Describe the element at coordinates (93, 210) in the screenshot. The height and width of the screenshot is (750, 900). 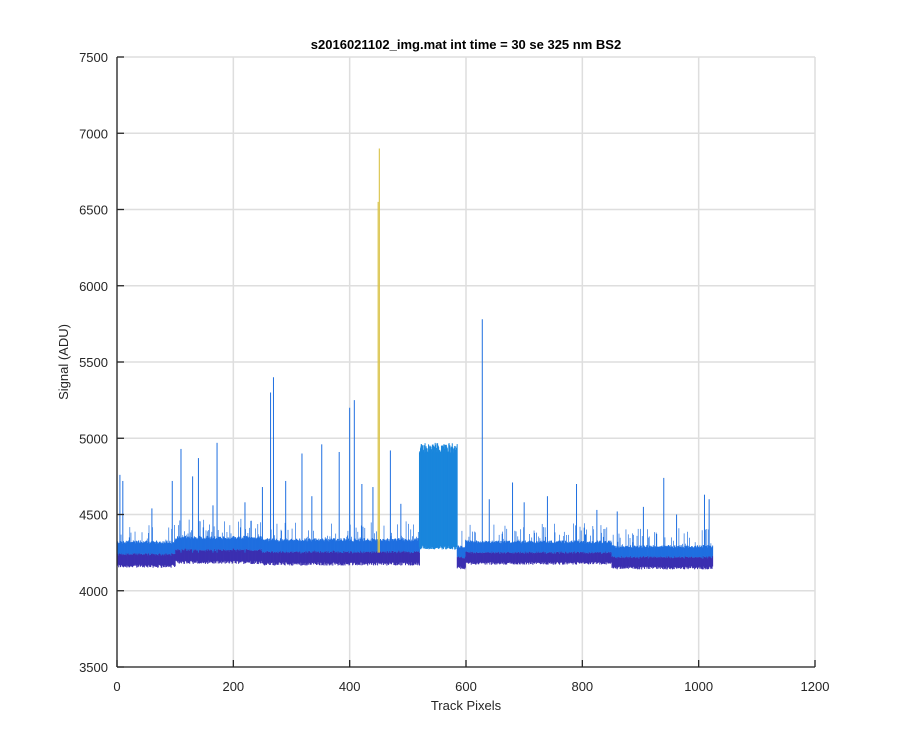
I see `y-tick-label: 6500` at that location.